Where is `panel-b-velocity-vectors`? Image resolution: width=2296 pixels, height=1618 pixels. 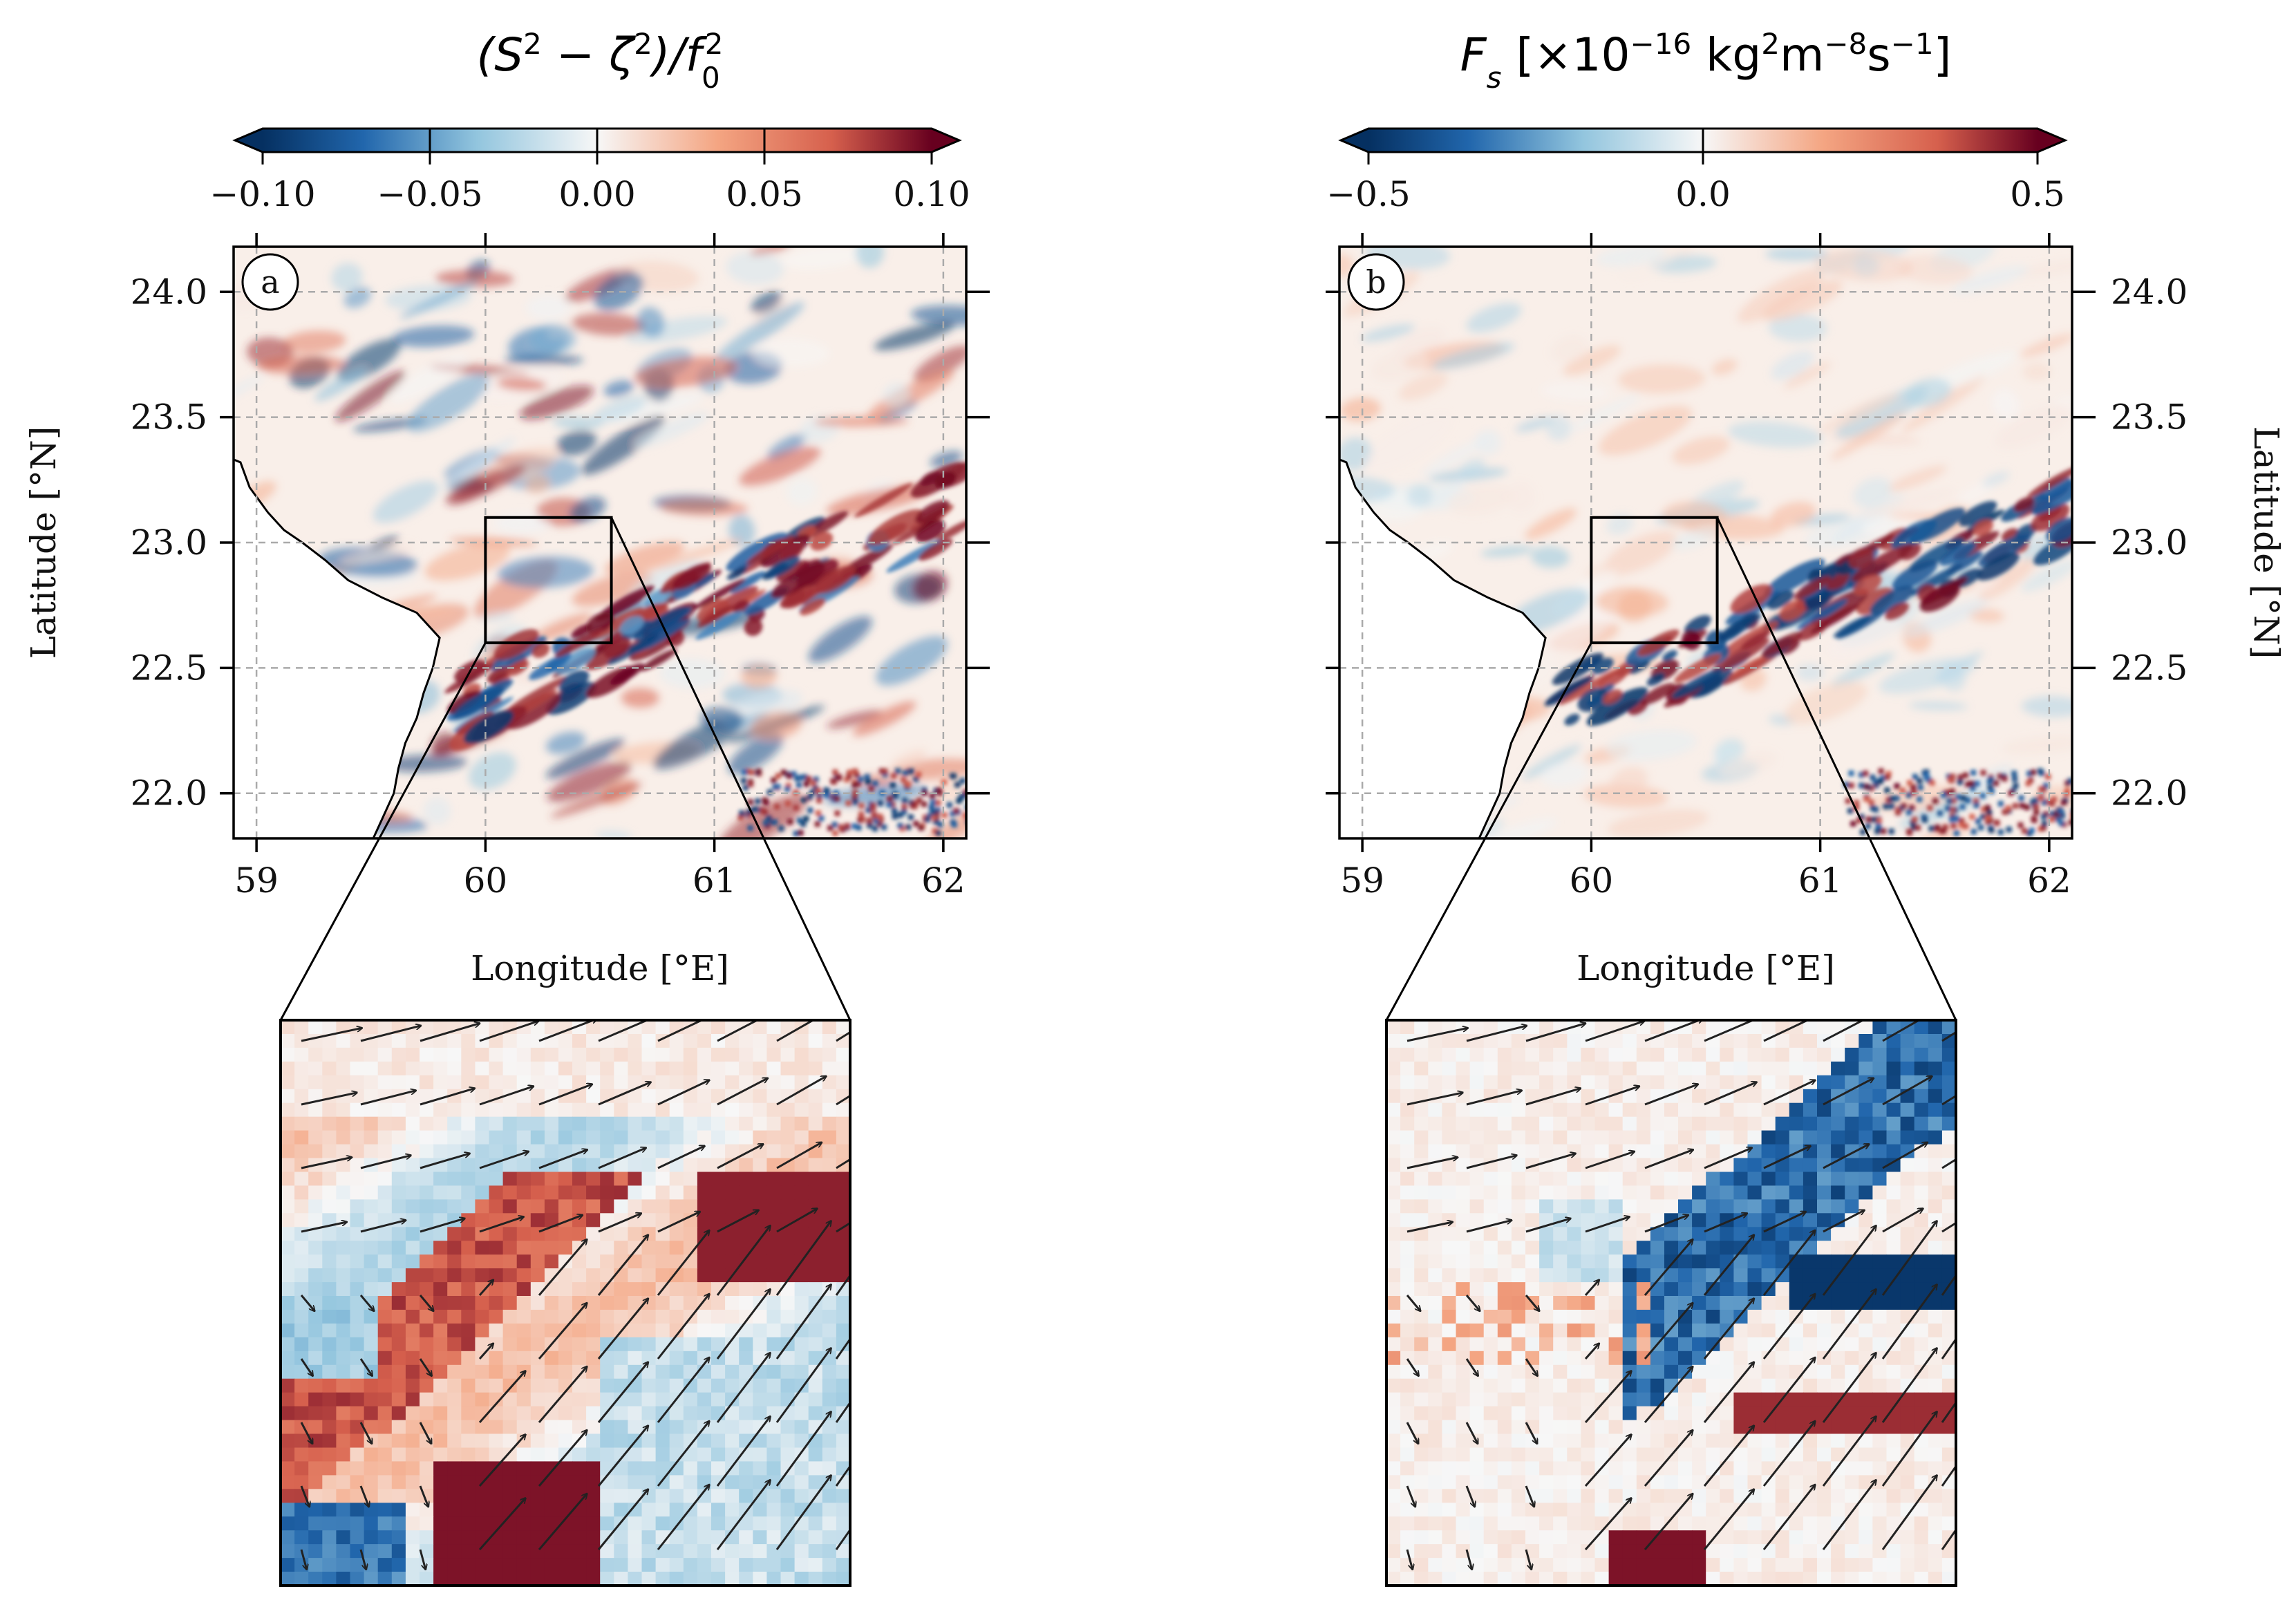
panel-b-velocity-vectors is located at coordinates (1681, 1295).